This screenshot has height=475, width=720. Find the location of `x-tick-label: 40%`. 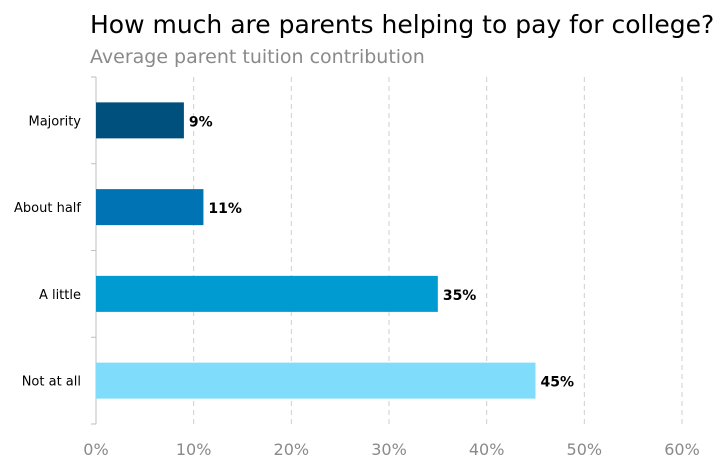

x-tick-label: 40% is located at coordinates (487, 449).